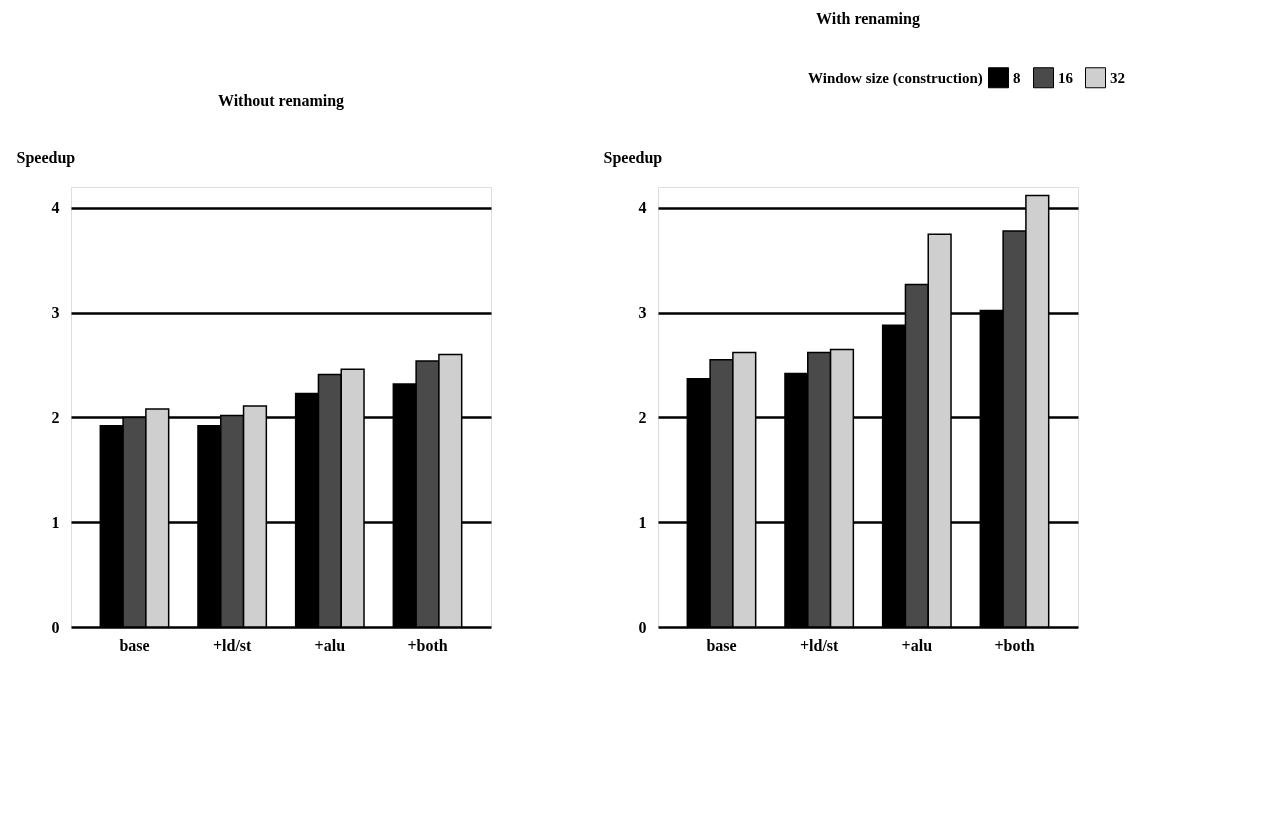 The height and width of the screenshot is (820, 1268). What do you see at coordinates (868, 19) in the screenshot?
I see `chart-title: With renaming` at bounding box center [868, 19].